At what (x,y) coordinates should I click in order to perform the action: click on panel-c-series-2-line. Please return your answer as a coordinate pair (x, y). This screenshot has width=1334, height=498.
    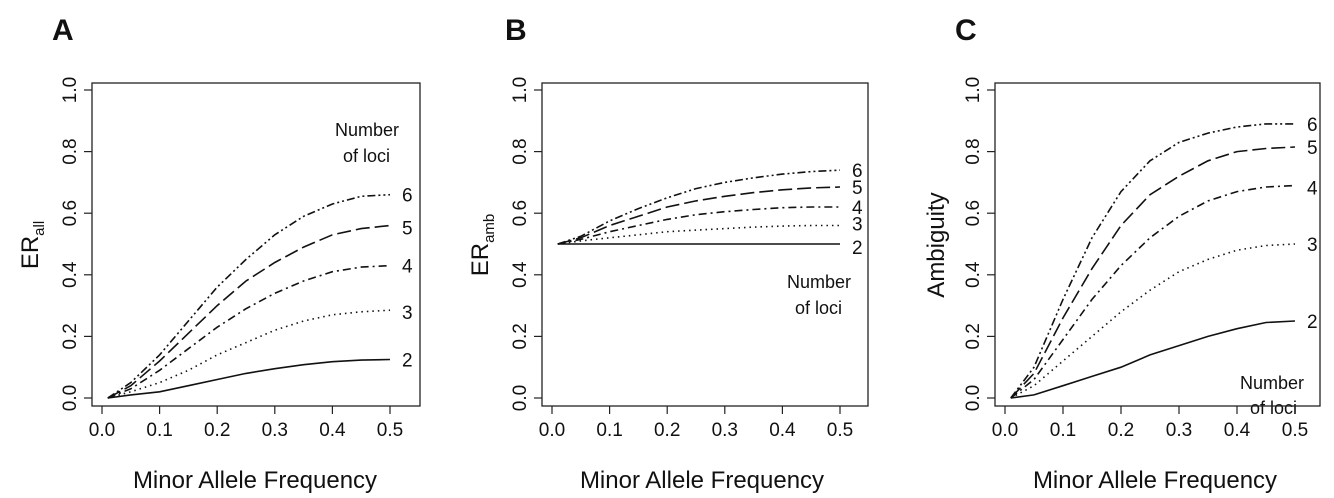
    Looking at the image, I should click on (1153, 359).